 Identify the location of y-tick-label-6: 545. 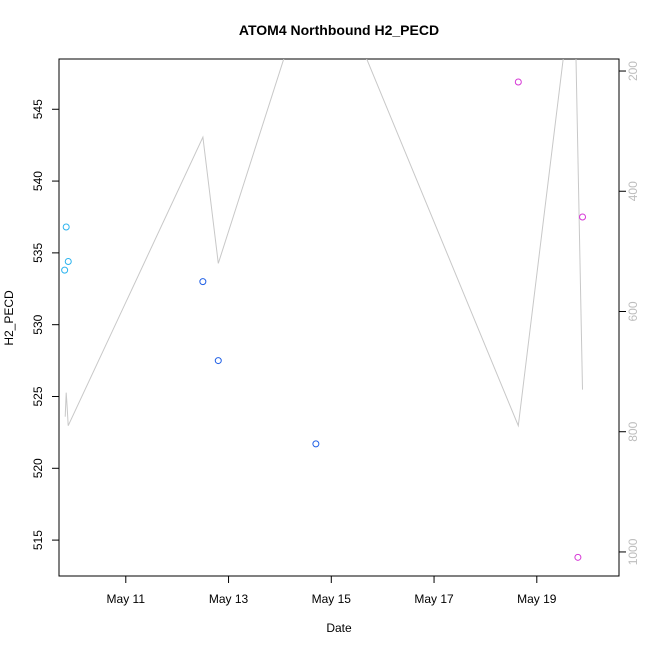
(38, 109).